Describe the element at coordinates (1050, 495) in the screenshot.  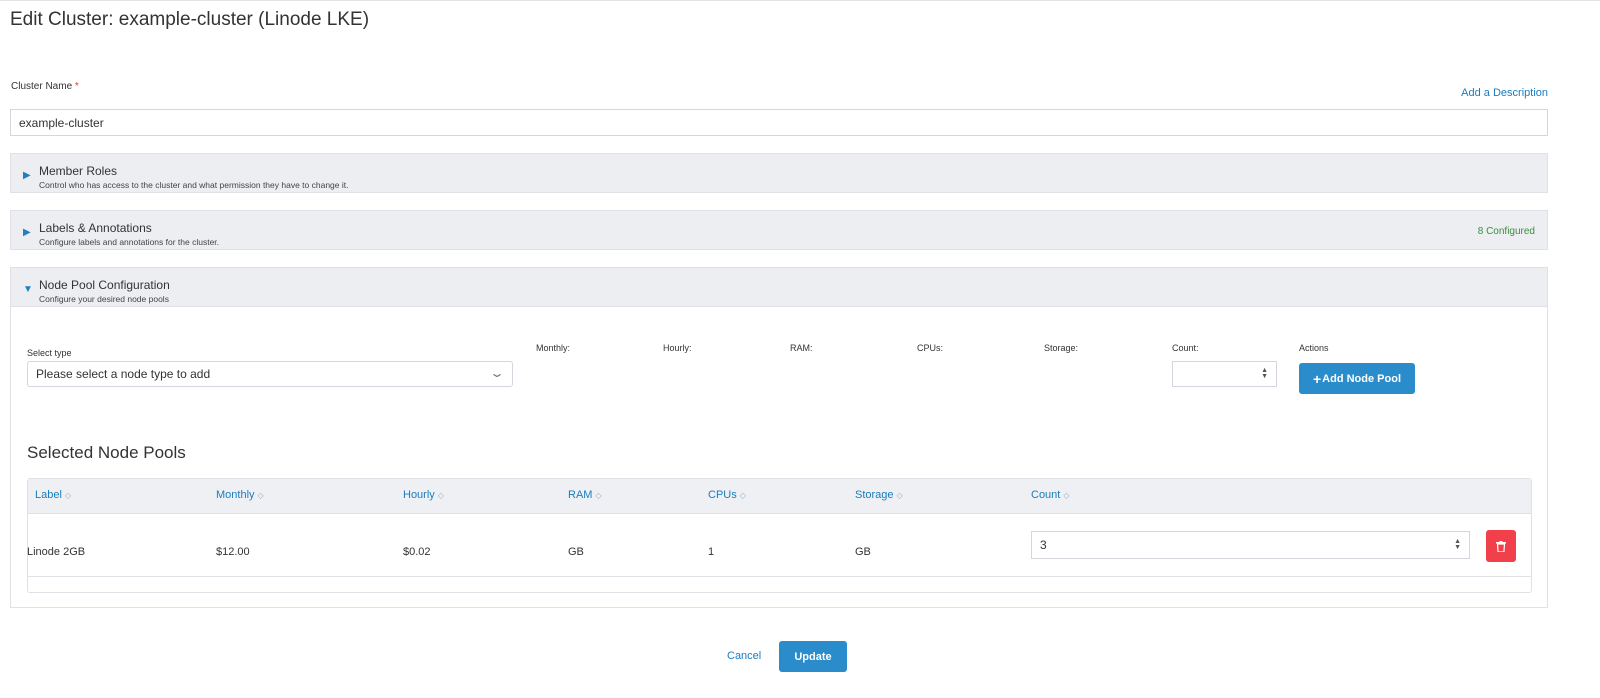
I see `column-header-count: Count ◇` at that location.